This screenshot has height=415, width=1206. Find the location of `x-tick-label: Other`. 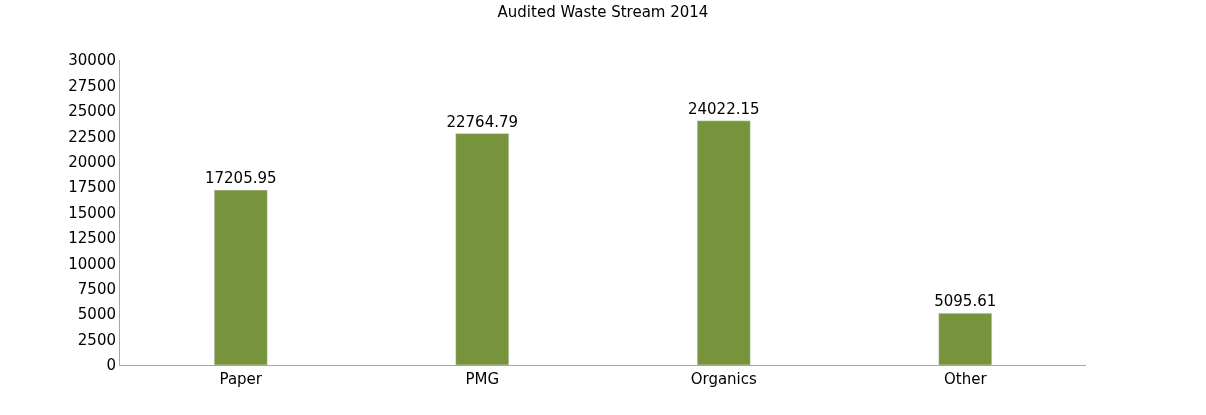

x-tick-label: Other is located at coordinates (965, 379).